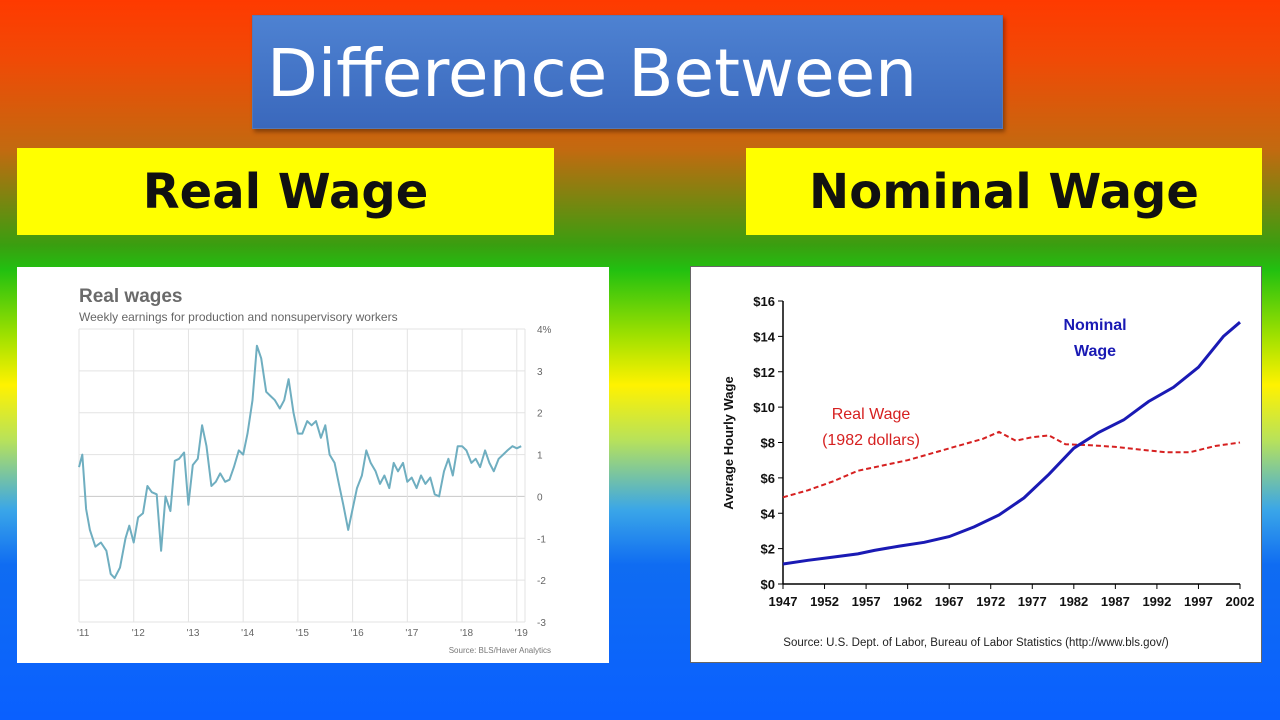 The height and width of the screenshot is (720, 1280). What do you see at coordinates (824, 601) in the screenshot?
I see `x-tick-label: 1952` at bounding box center [824, 601].